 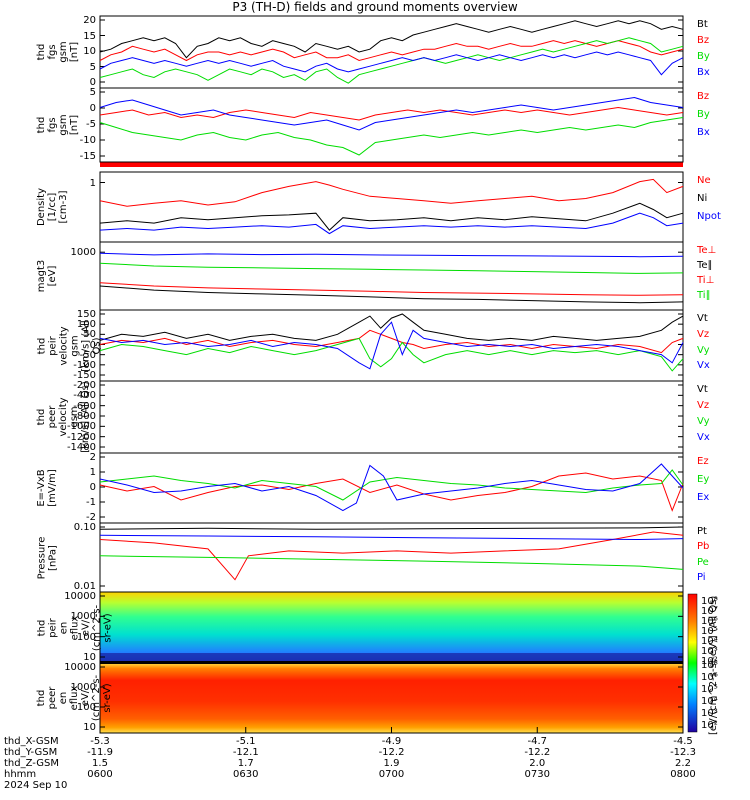 I want to click on series-efield-Ez, so click(x=391, y=492).